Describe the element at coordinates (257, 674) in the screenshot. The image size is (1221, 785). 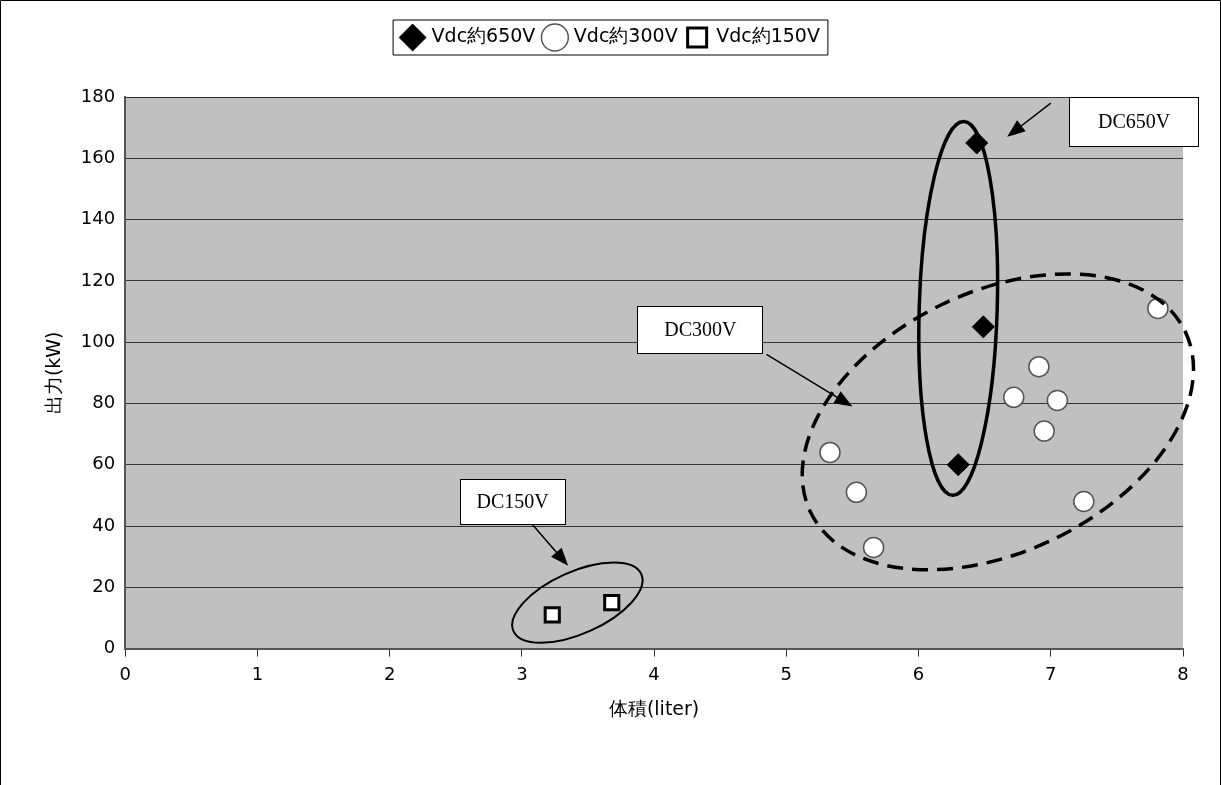
I see `x-tick-label: 1` at that location.